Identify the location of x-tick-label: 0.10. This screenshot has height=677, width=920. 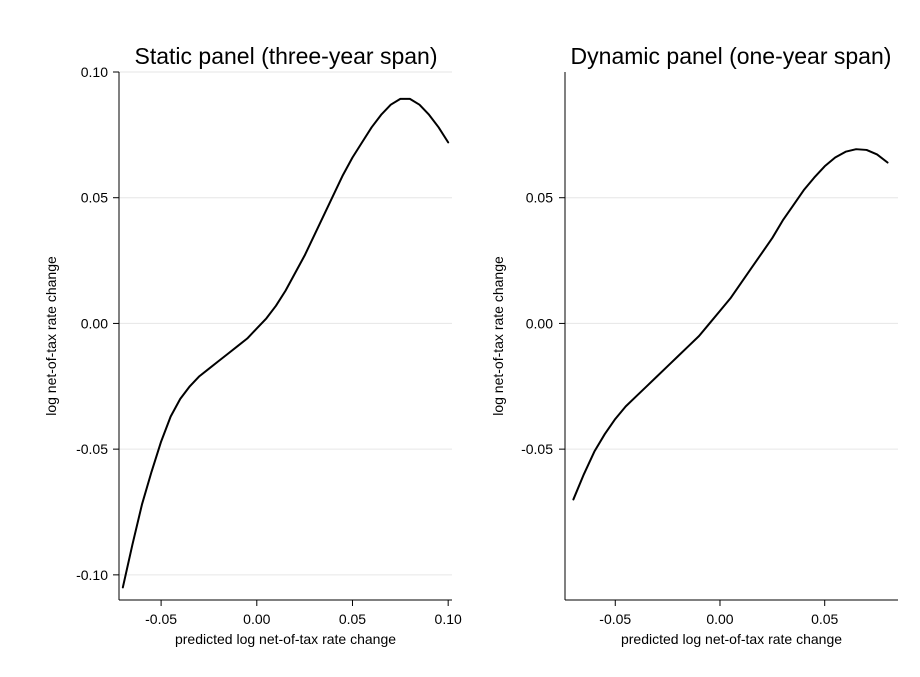
(448, 619).